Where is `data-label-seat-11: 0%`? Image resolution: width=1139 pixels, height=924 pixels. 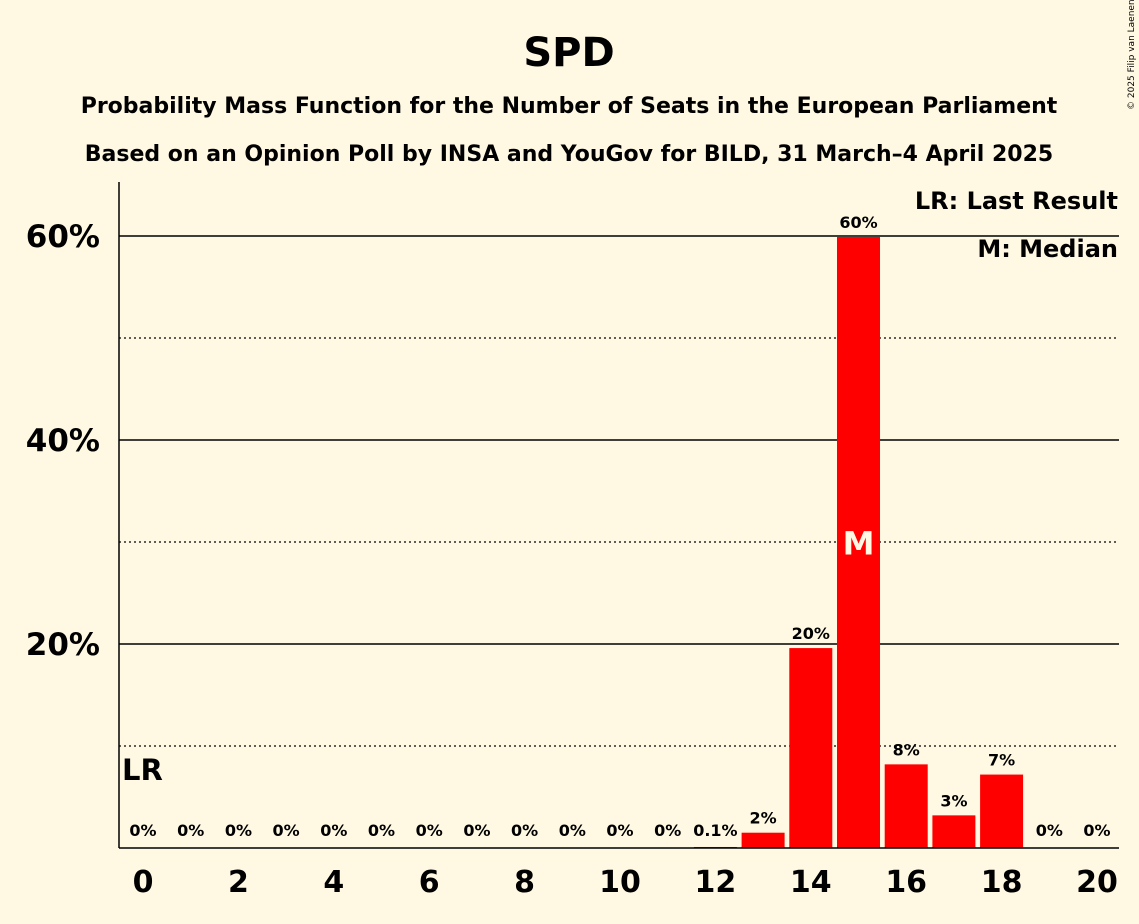
data-label-seat-11: 0% is located at coordinates (667, 830).